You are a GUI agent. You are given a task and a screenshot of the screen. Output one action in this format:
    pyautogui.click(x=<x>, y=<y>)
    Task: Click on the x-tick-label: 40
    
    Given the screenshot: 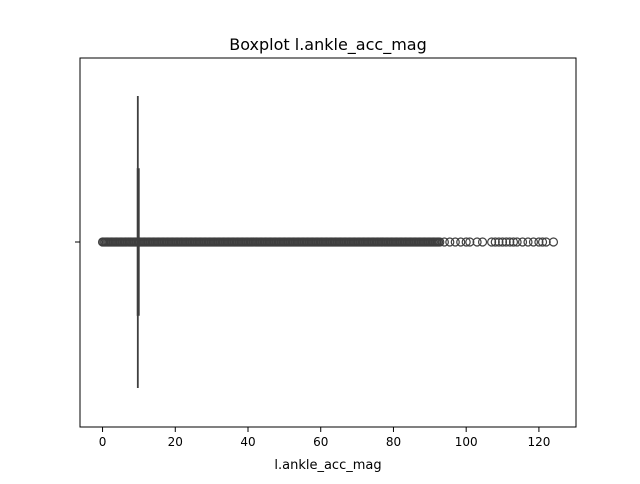 What is the action you would take?
    pyautogui.click(x=247, y=442)
    